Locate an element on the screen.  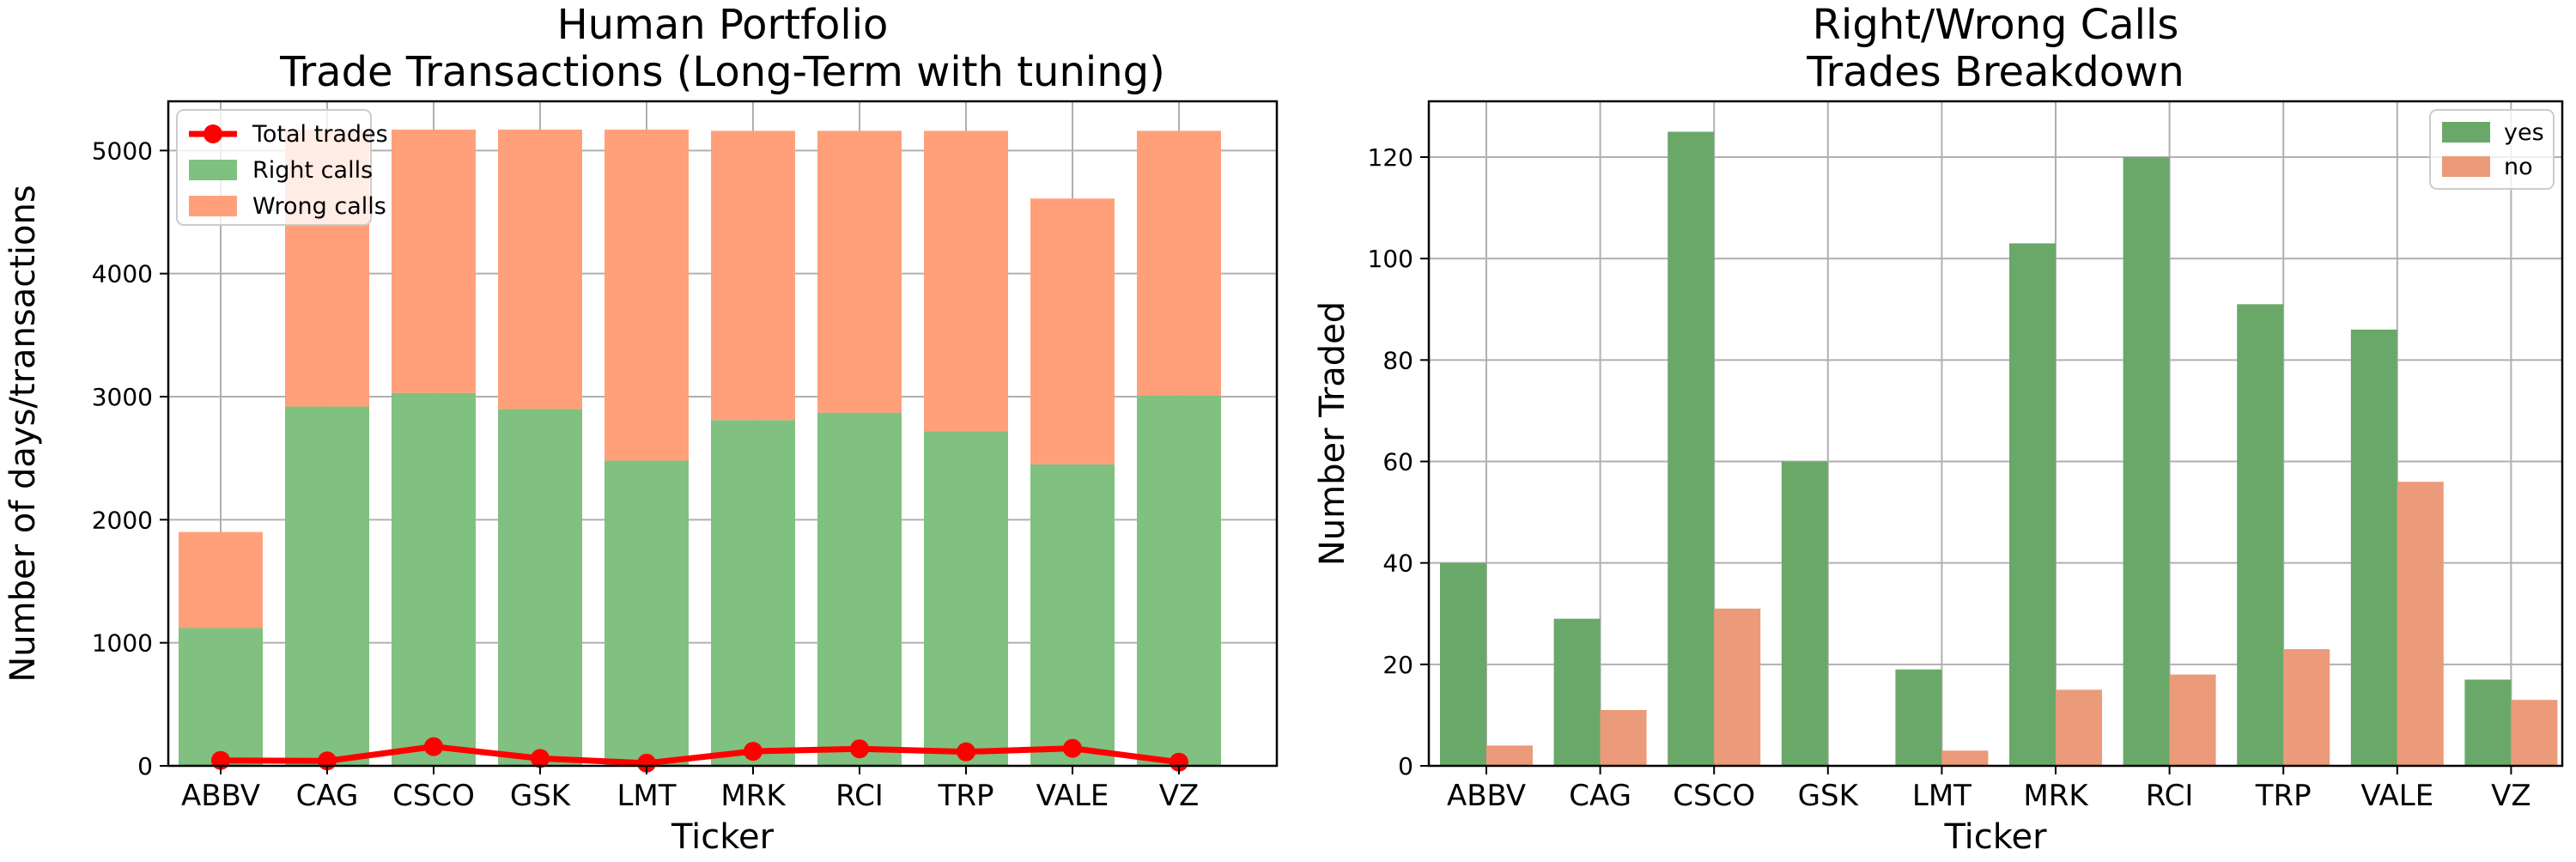
chart-title-line: Right/Wrong Calls is located at coordinates (1996, 25).